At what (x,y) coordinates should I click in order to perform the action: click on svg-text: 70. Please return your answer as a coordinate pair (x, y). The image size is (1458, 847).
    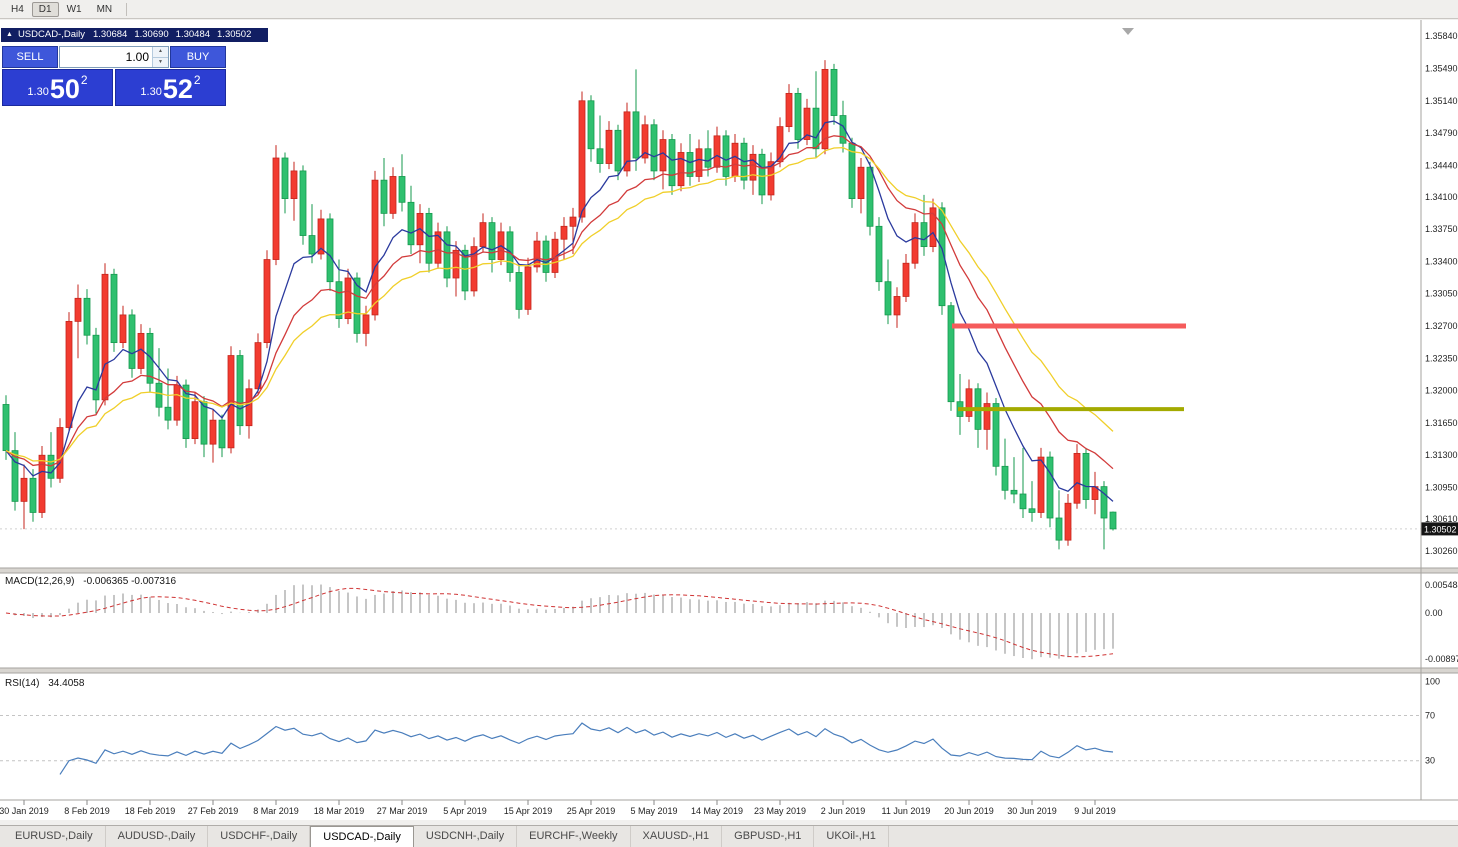
    Looking at the image, I should click on (1430, 716).